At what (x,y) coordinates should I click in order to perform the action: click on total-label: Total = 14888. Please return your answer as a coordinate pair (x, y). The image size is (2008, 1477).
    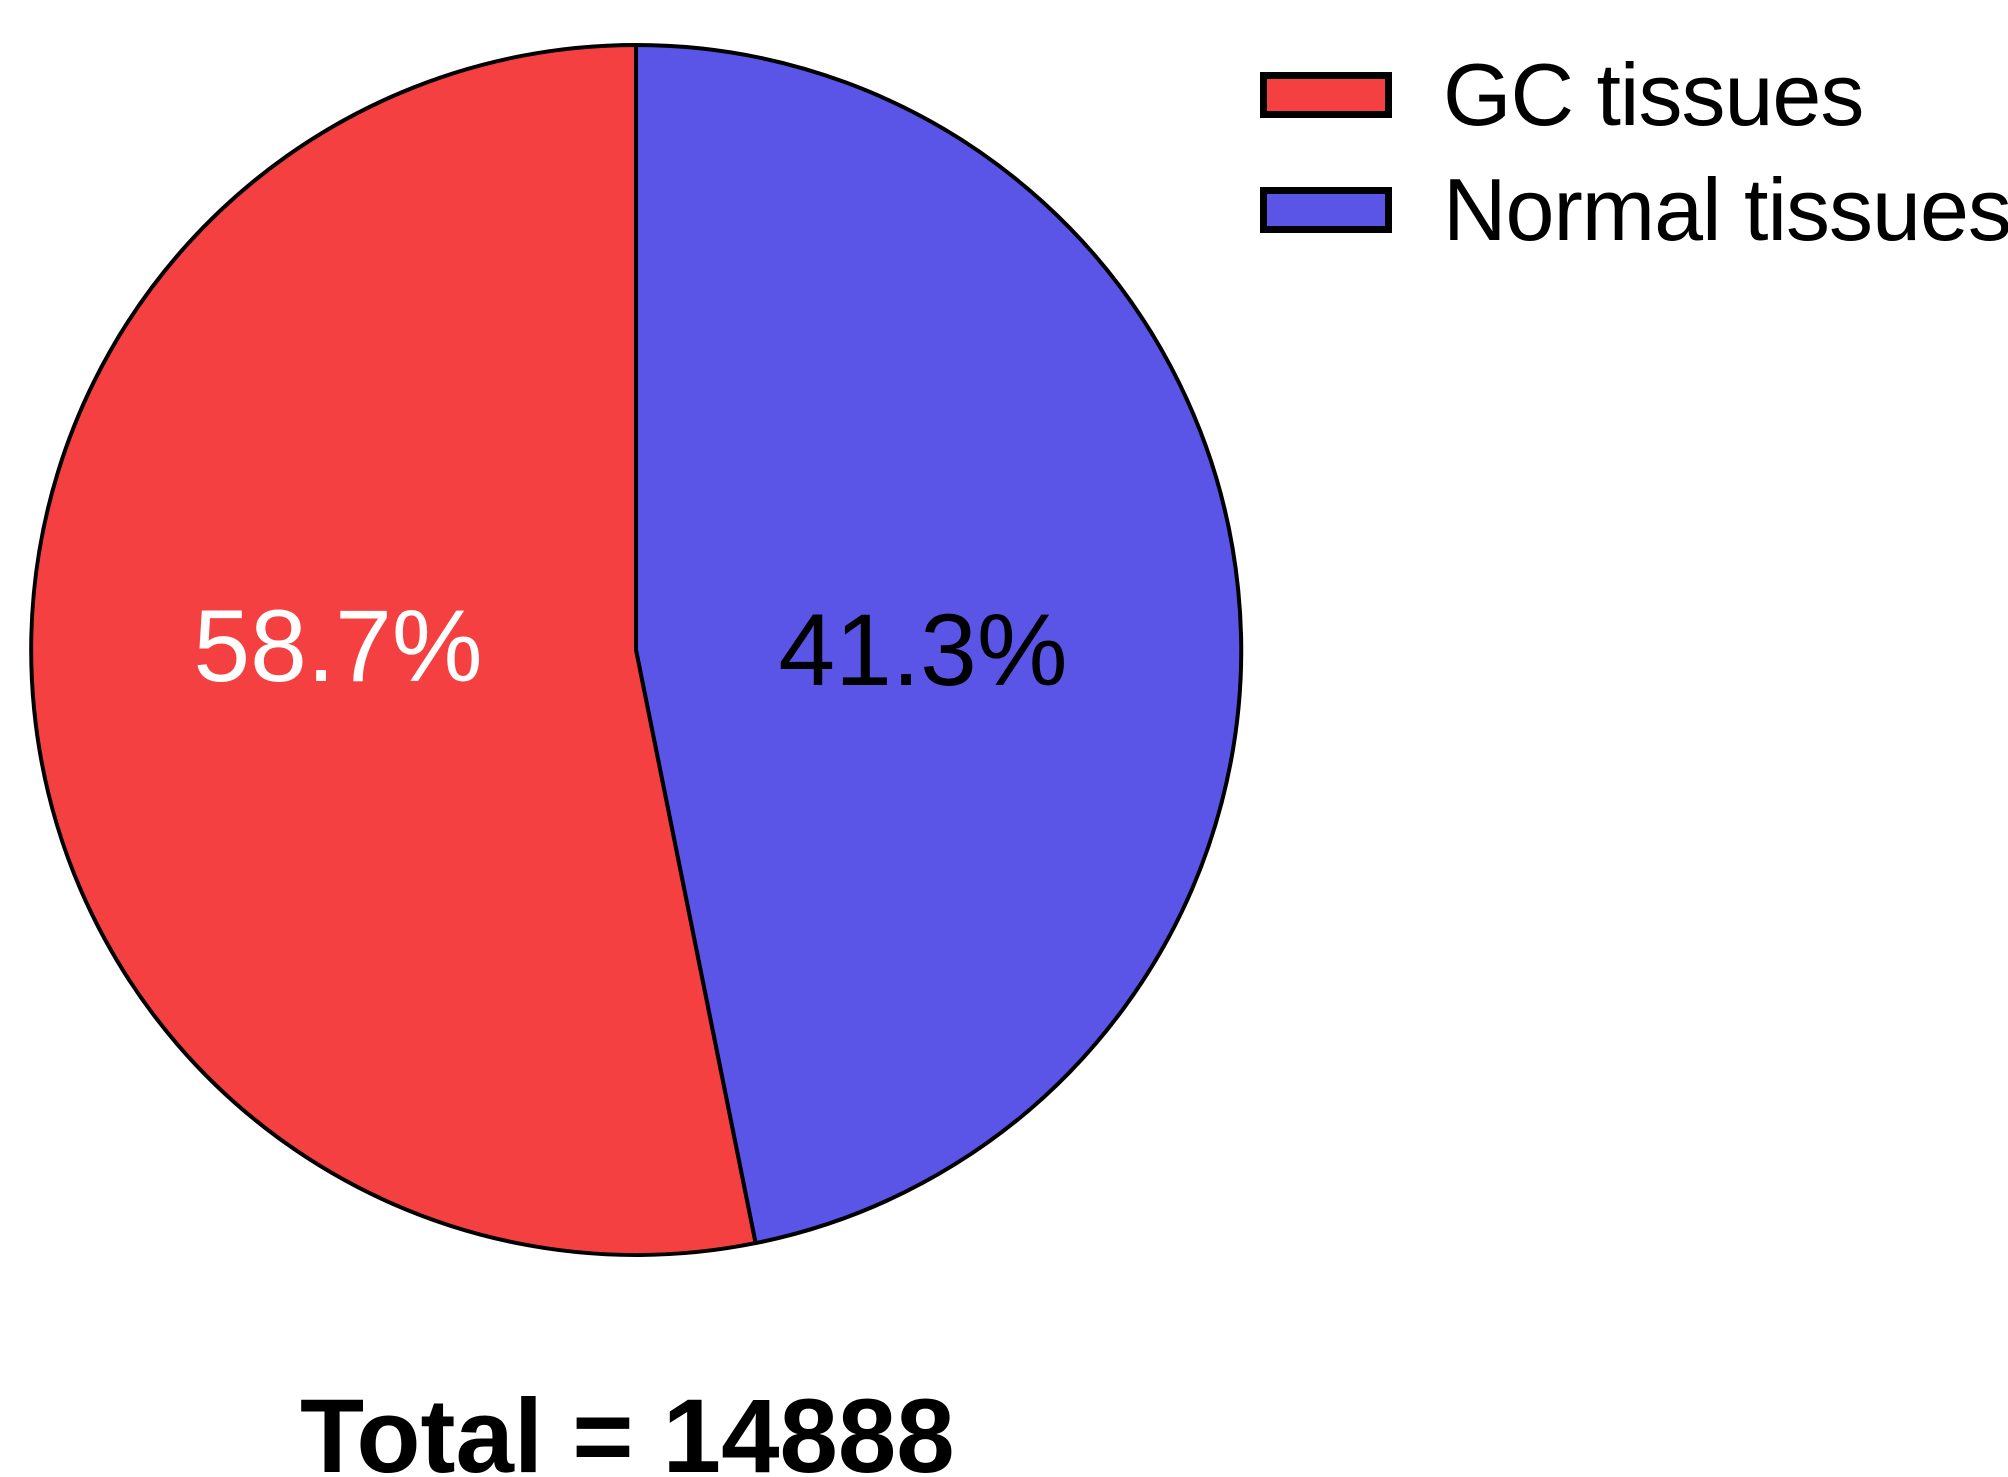
    Looking at the image, I should click on (627, 1427).